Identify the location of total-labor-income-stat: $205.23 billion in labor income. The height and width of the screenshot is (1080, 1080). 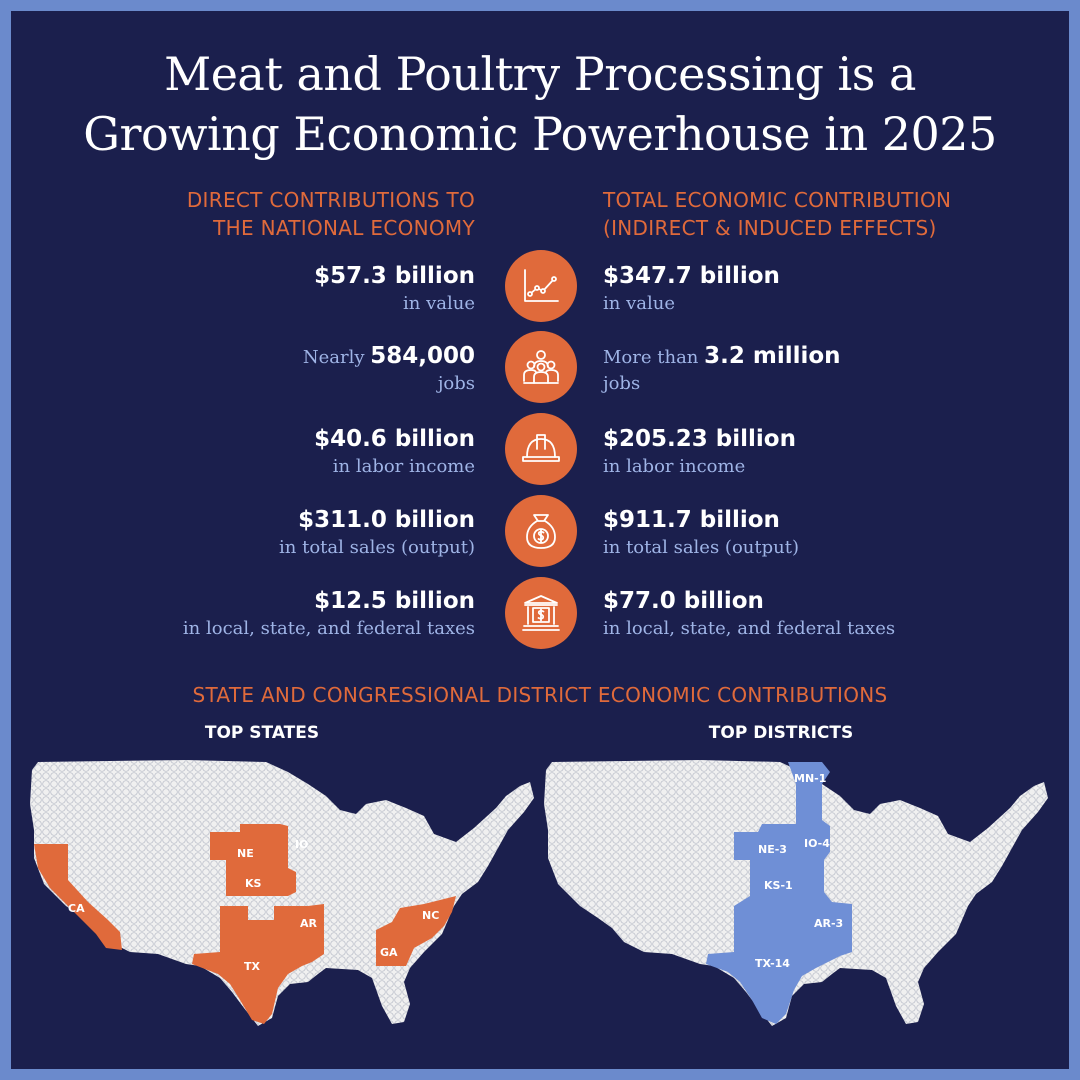
(699, 452).